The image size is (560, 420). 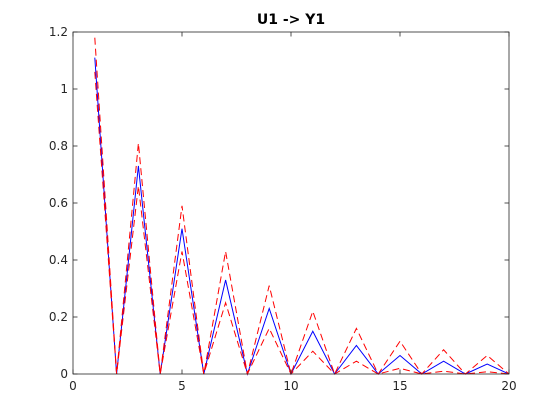 What do you see at coordinates (58, 32) in the screenshot?
I see `y-tick-label: 1.2` at bounding box center [58, 32].